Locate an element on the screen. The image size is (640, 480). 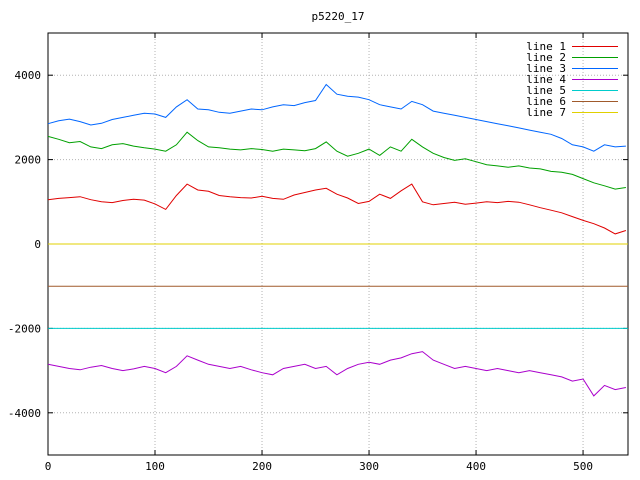
x-tick-label: 200 is located at coordinates (262, 466).